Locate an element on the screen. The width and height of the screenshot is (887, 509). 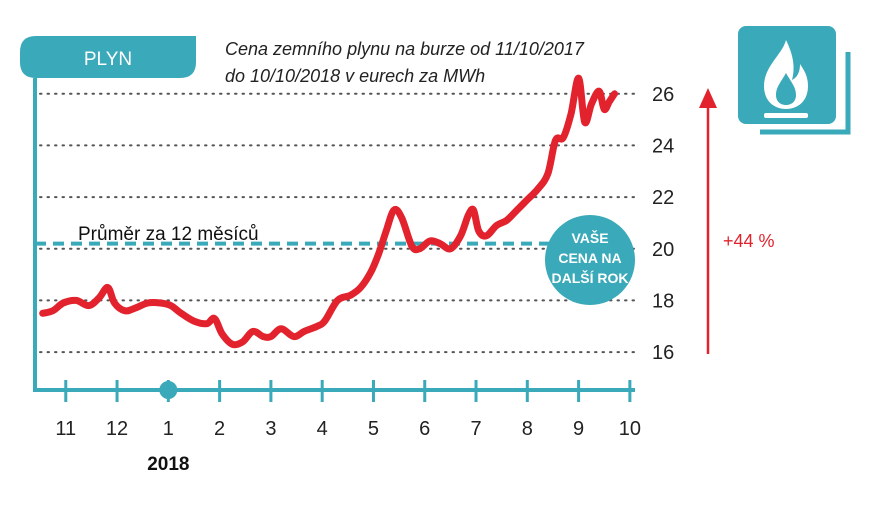
x-tick-label: 2 is located at coordinates (219, 429).